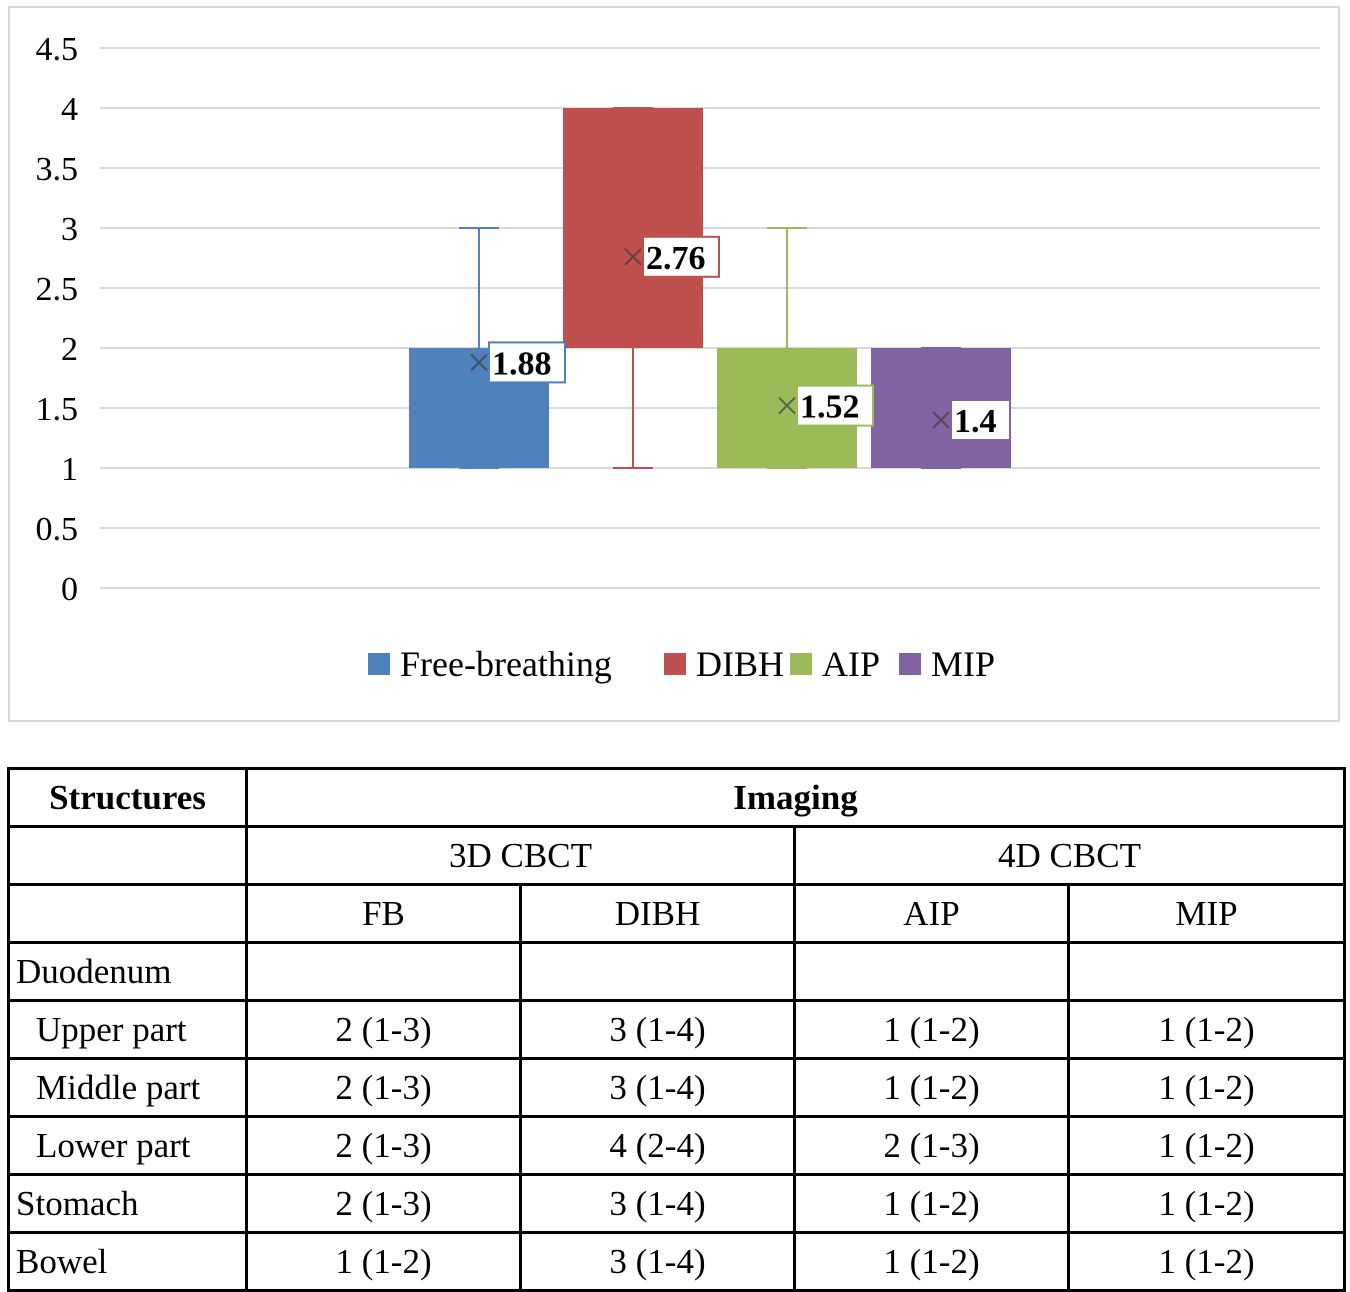 The width and height of the screenshot is (1350, 1292). I want to click on y-tick-label: 1, so click(69, 469).